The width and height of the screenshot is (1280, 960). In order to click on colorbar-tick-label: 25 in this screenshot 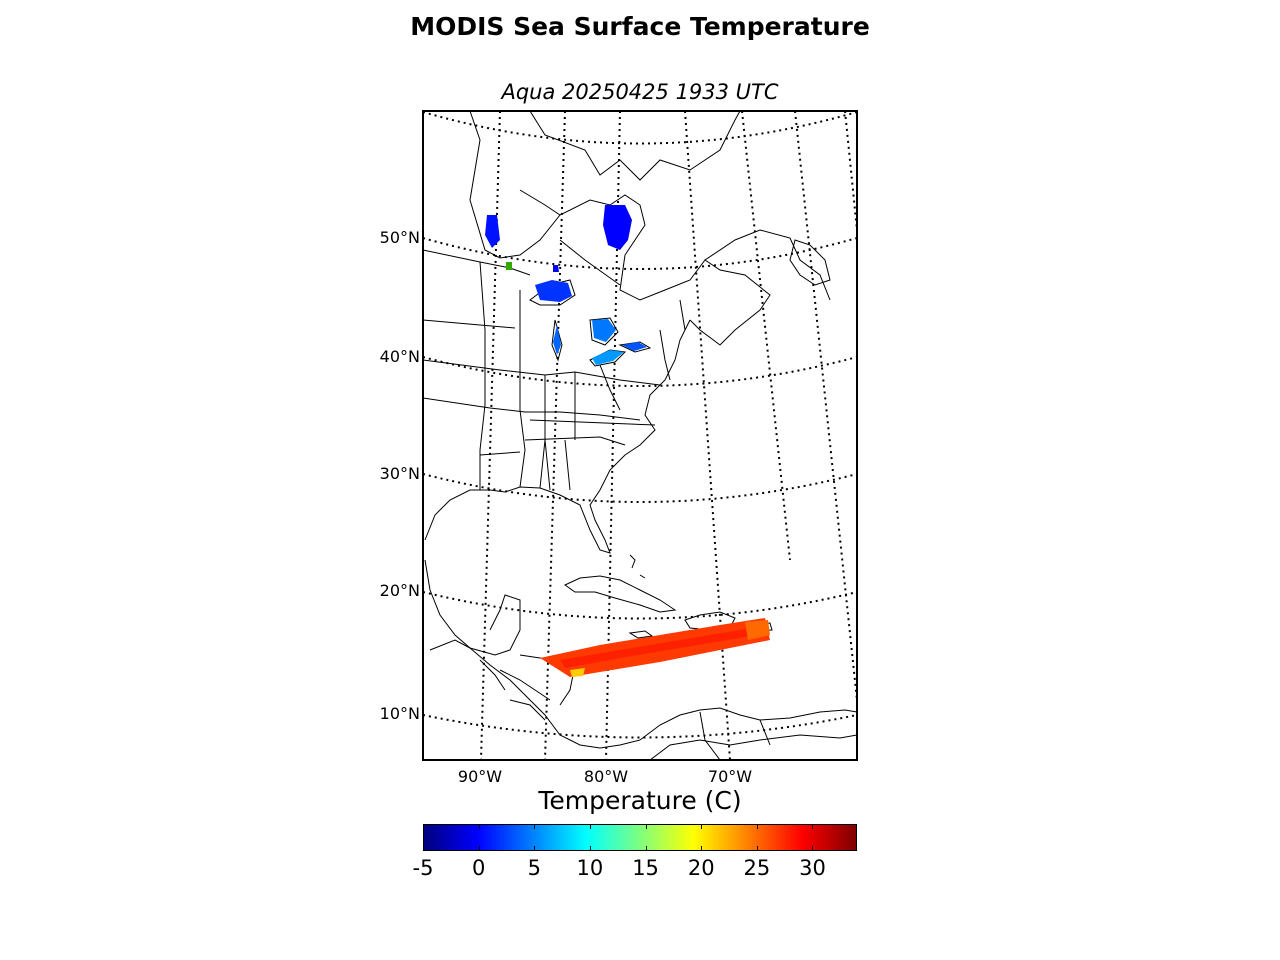, I will do `click(757, 868)`.